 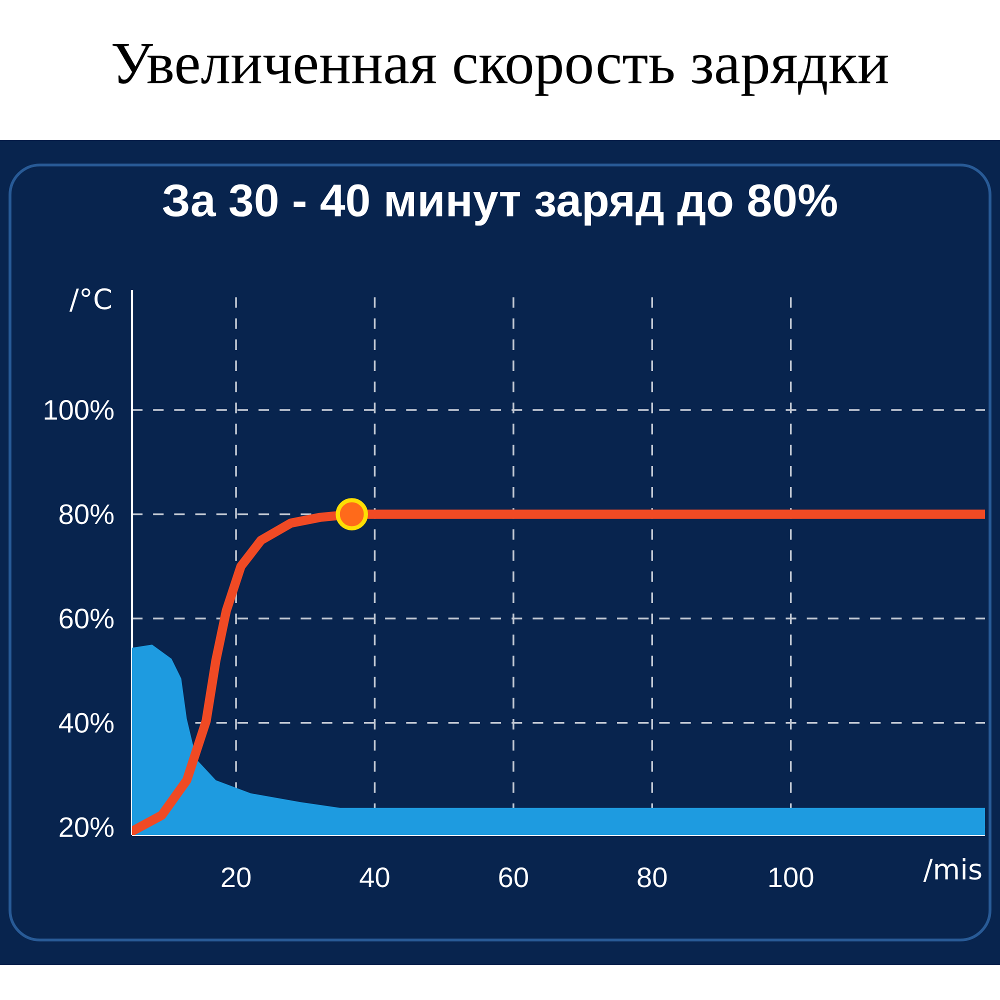 What do you see at coordinates (87, 827) in the screenshot?
I see `y-tick-label: 20%` at bounding box center [87, 827].